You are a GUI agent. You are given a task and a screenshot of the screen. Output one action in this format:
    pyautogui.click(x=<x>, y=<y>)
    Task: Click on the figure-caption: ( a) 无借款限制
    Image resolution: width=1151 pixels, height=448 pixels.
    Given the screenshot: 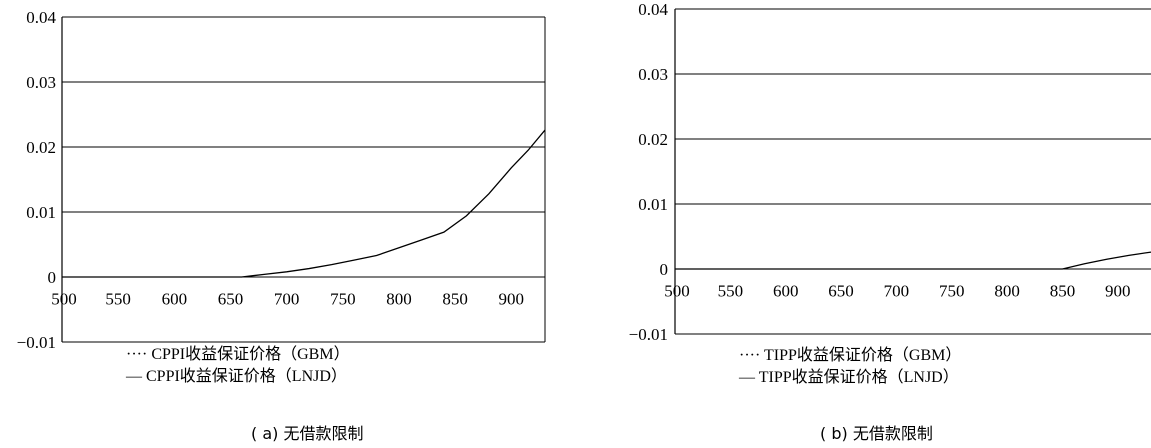 What is the action you would take?
    pyautogui.click(x=307, y=433)
    